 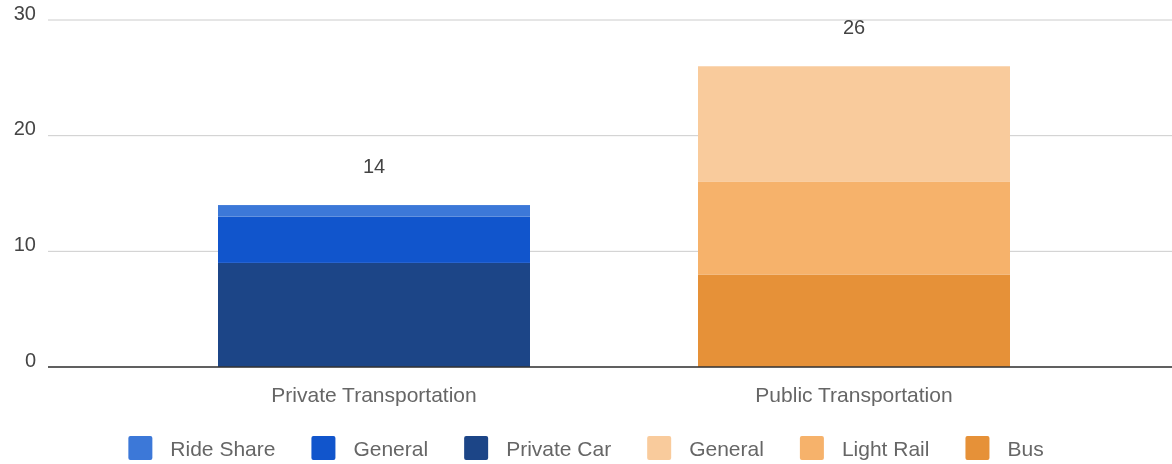 I want to click on y-tick-label: 30, so click(x=24, y=12).